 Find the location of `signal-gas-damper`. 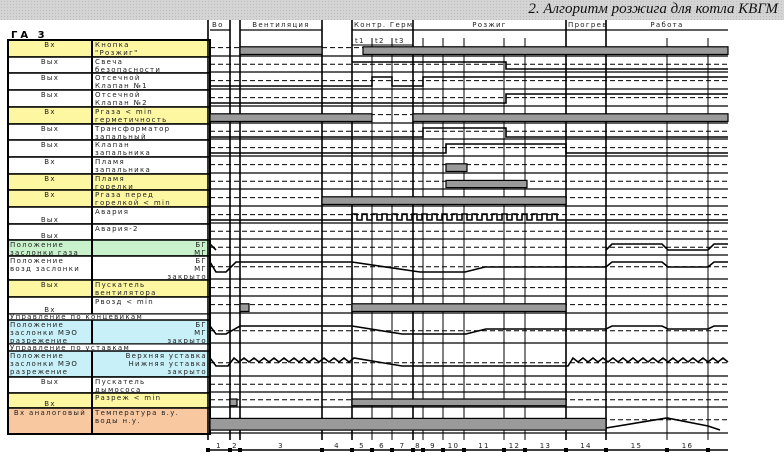

signal-gas-damper is located at coordinates (213, 247).